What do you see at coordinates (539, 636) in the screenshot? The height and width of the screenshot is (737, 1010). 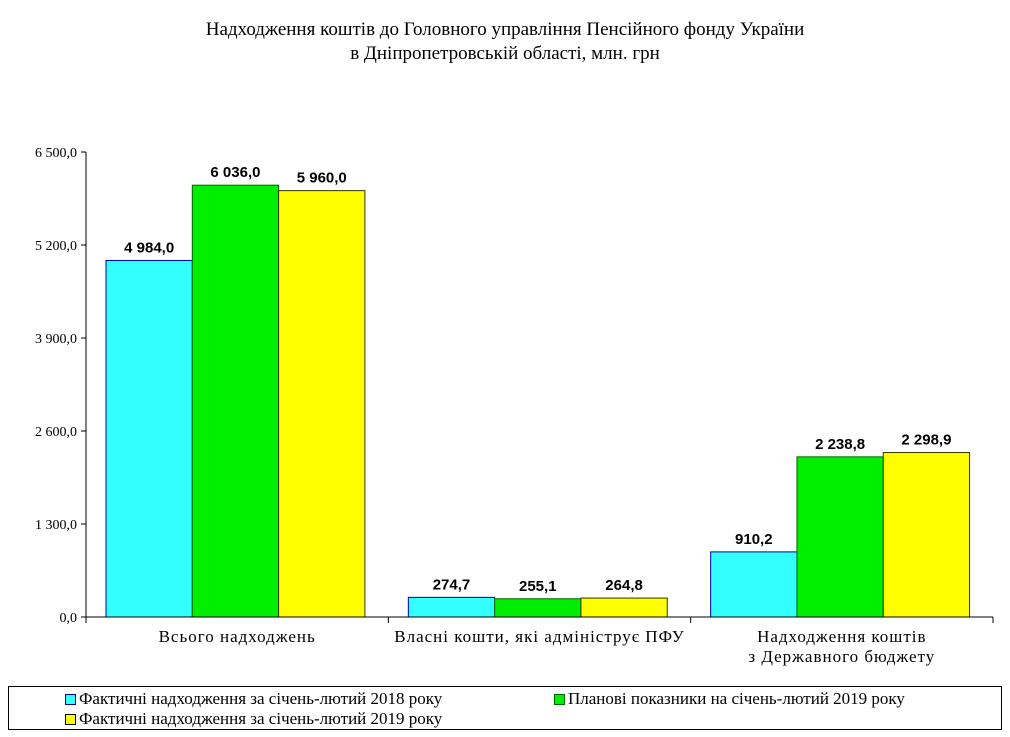 I see `x-tick-label: Власні кошти, які адмініструє ПФУ` at bounding box center [539, 636].